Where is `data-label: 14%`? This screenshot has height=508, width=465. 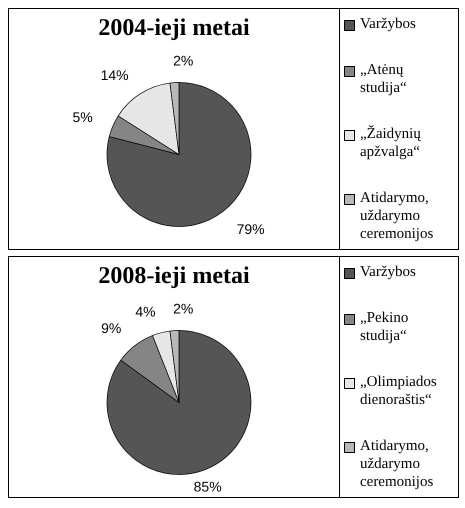 data-label: 14% is located at coordinates (114, 75).